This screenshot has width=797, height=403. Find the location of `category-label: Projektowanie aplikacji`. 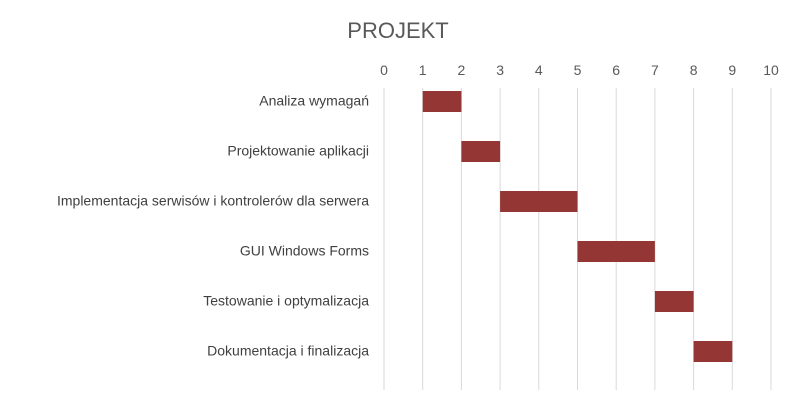

category-label: Projektowanie aplikacji is located at coordinates (298, 151).